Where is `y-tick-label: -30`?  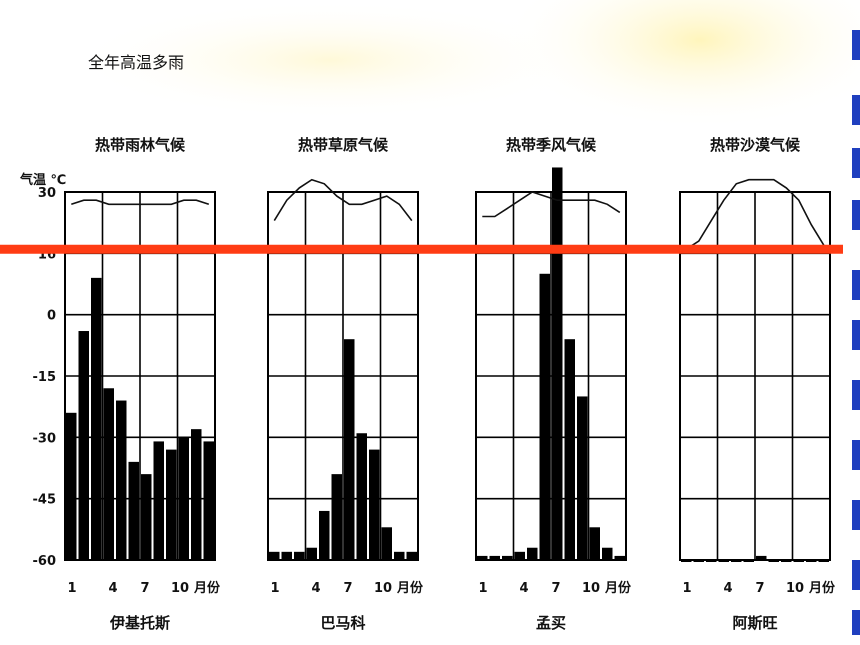
y-tick-label: -30 is located at coordinates (45, 438).